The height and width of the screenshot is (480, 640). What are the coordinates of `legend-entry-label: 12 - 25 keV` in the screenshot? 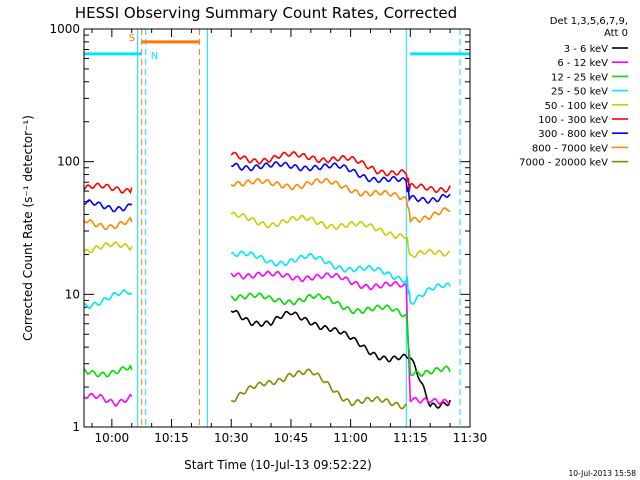 It's located at (579, 77).